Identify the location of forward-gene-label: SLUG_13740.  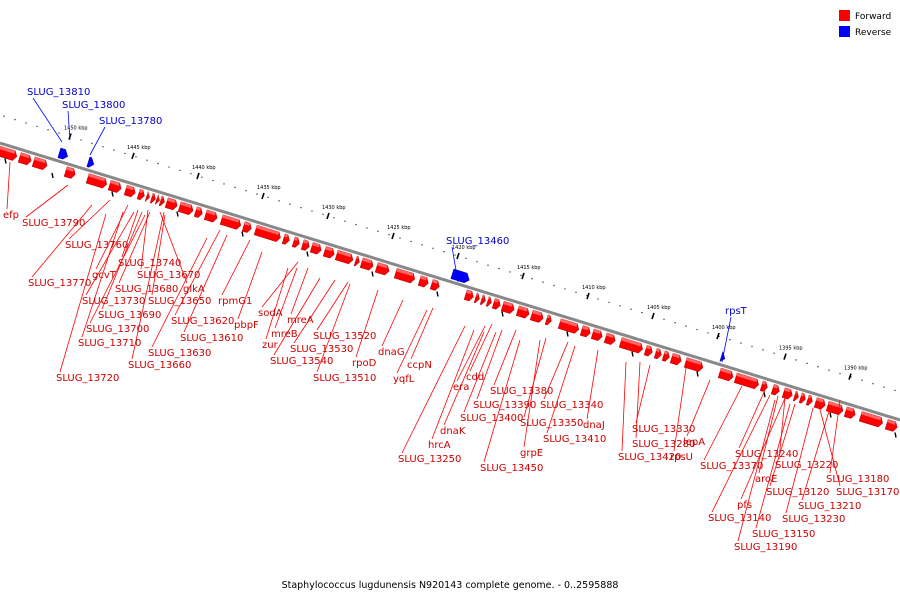
(149, 263).